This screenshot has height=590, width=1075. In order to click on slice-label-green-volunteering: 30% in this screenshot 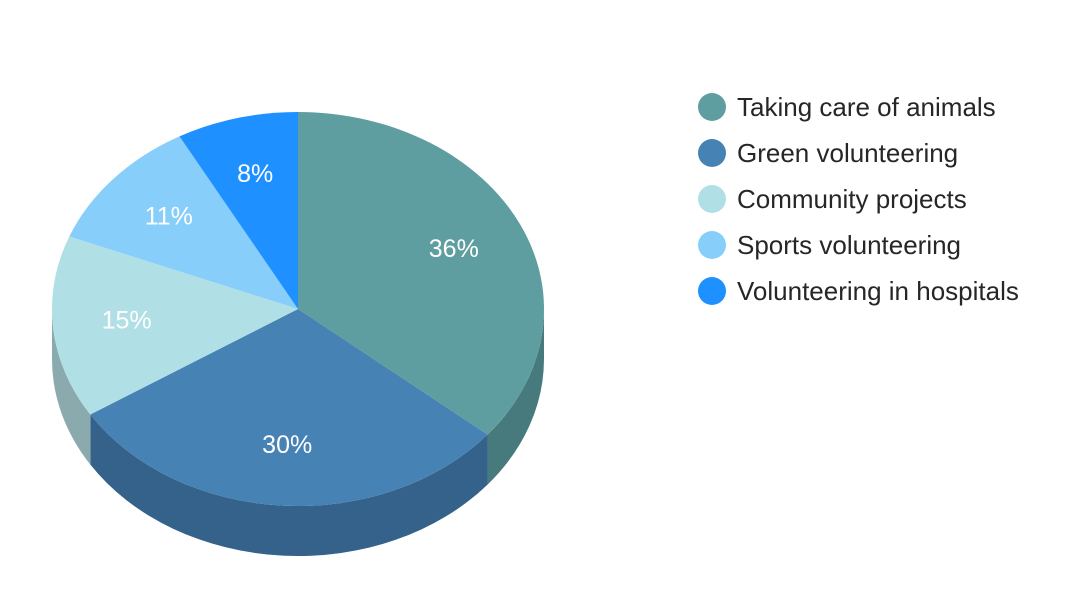, I will do `click(287, 445)`.